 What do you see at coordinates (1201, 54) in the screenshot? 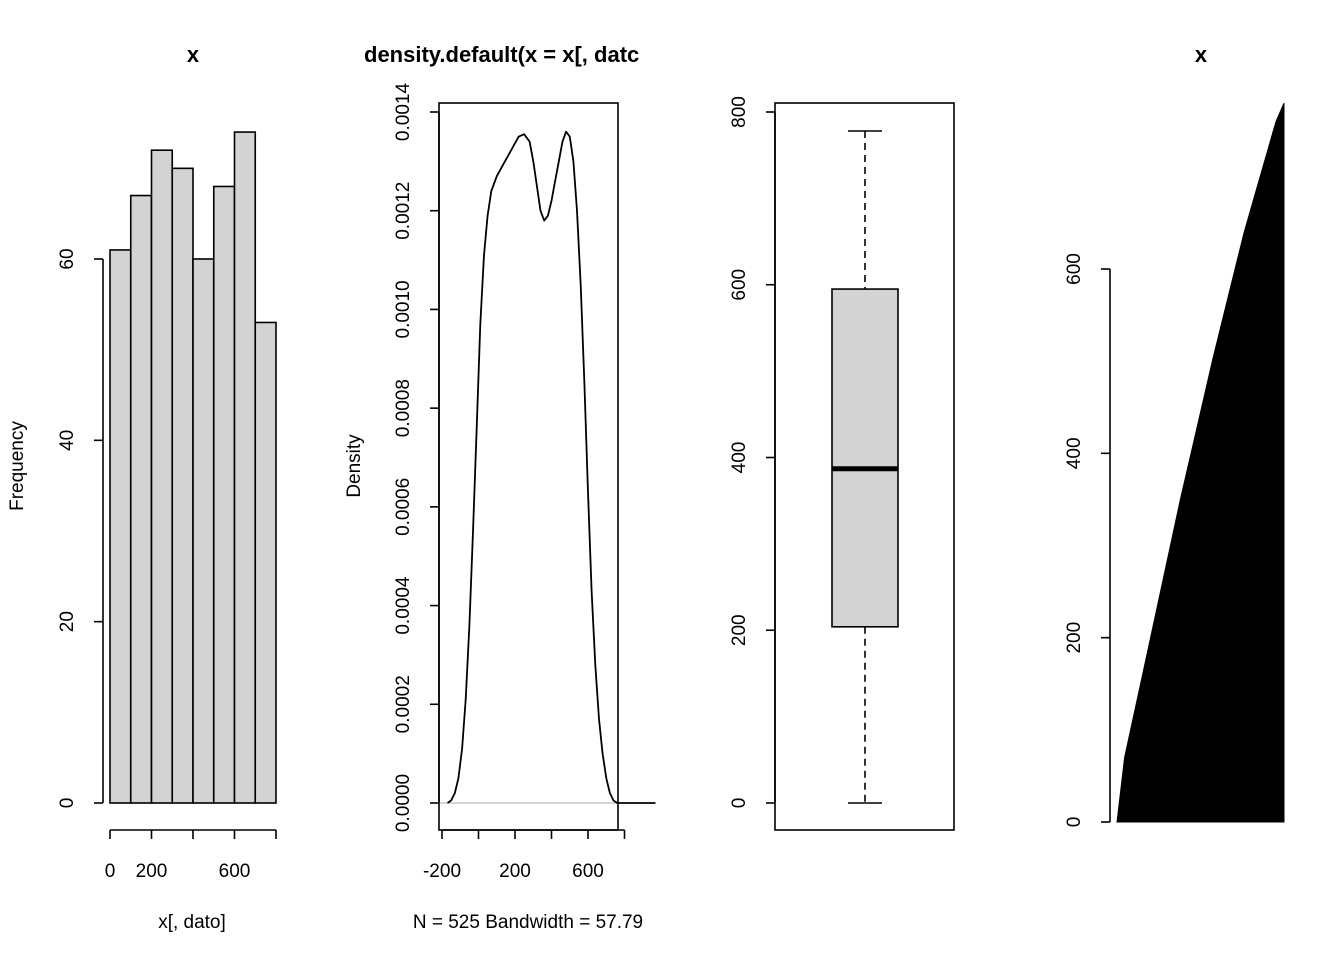
I see `sorted-values-title: x` at bounding box center [1201, 54].